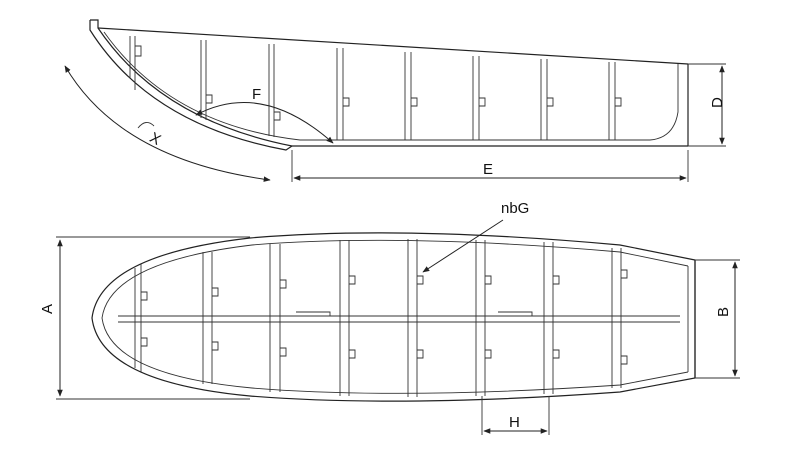  Describe the element at coordinates (488, 169) in the screenshot. I see `label-e: E` at that location.